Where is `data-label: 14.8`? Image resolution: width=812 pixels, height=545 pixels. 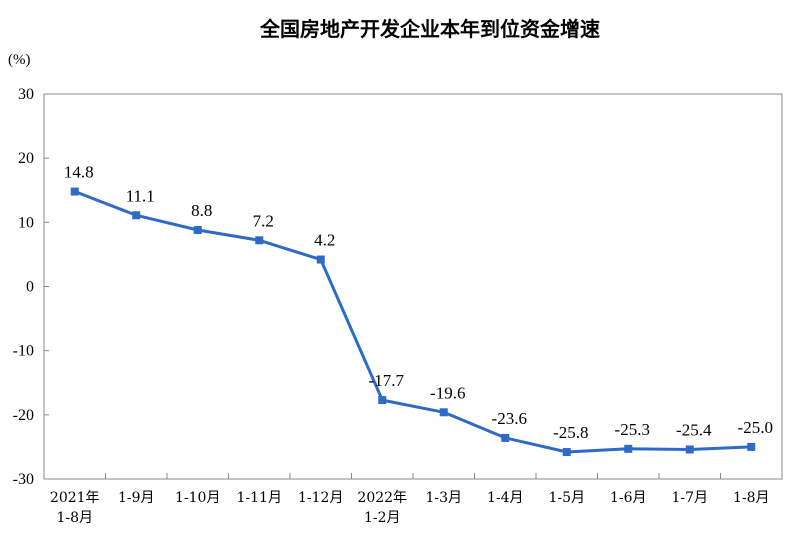 data-label: 14.8 is located at coordinates (79, 172).